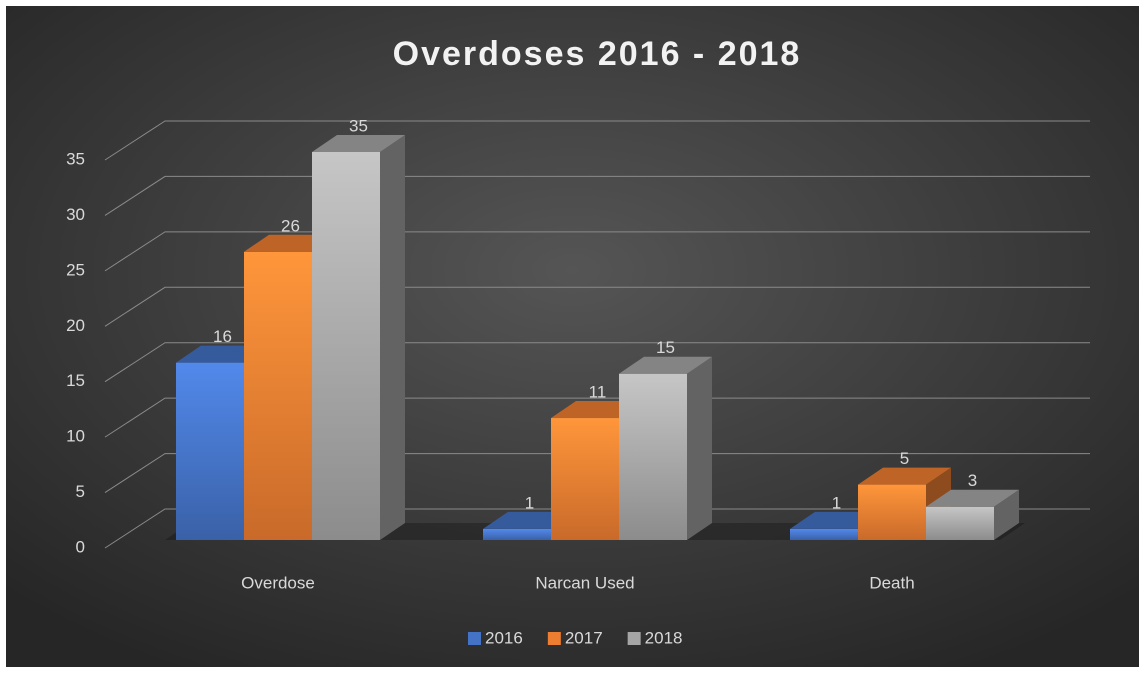 The height and width of the screenshot is (673, 1145). I want to click on data-label: 35, so click(358, 125).